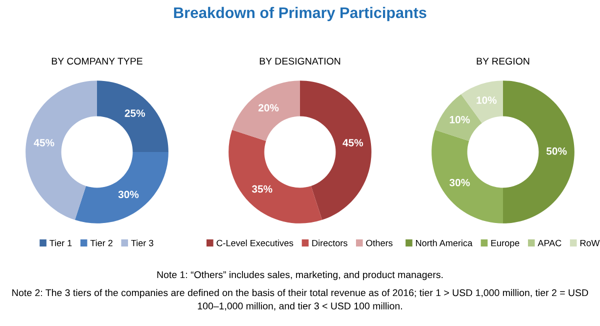 This screenshot has height=326, width=600. What do you see at coordinates (330, 243) in the screenshot?
I see `legend-label: Directors` at bounding box center [330, 243].